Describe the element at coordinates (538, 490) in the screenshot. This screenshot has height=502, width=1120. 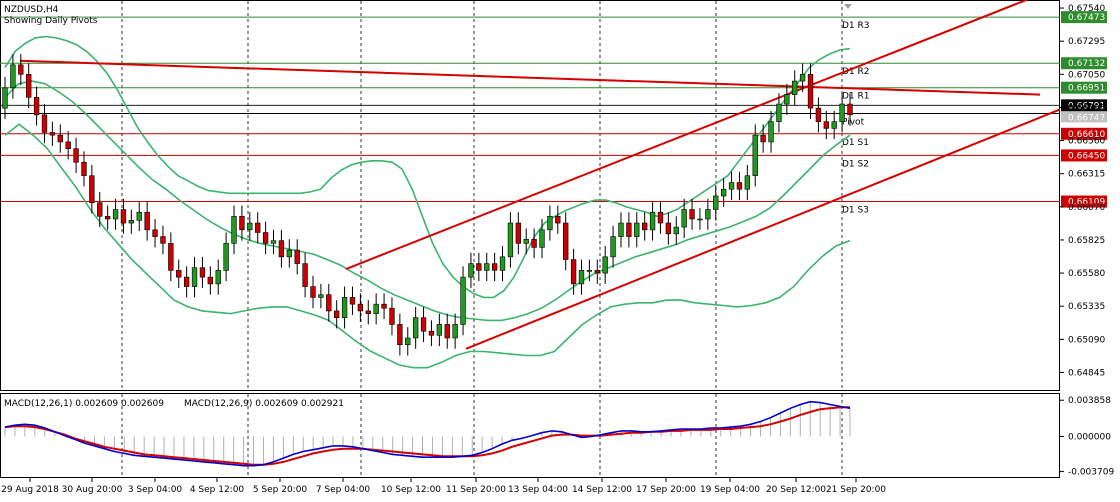
I see `x-tick-label: 13 Sep 04:00` at that location.